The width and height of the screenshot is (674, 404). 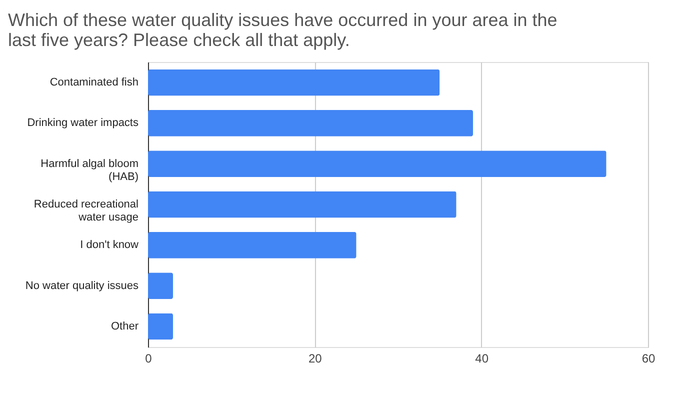 I want to click on x-tick-label: 60, so click(x=649, y=359).